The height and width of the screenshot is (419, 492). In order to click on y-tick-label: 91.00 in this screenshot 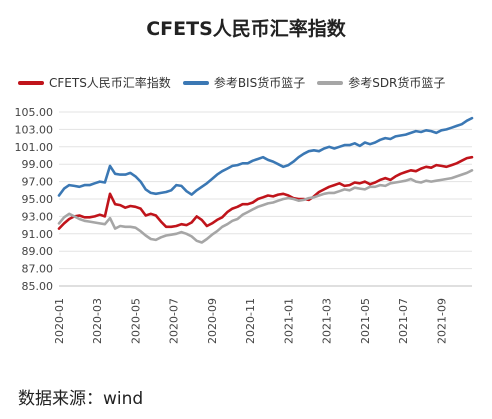, I will do `click(38, 234)`.